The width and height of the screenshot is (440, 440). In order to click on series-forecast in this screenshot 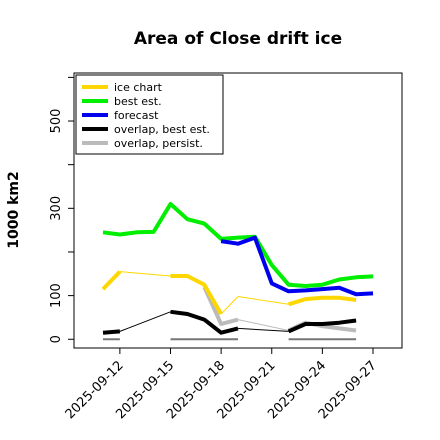, I will do `click(297, 266)`.